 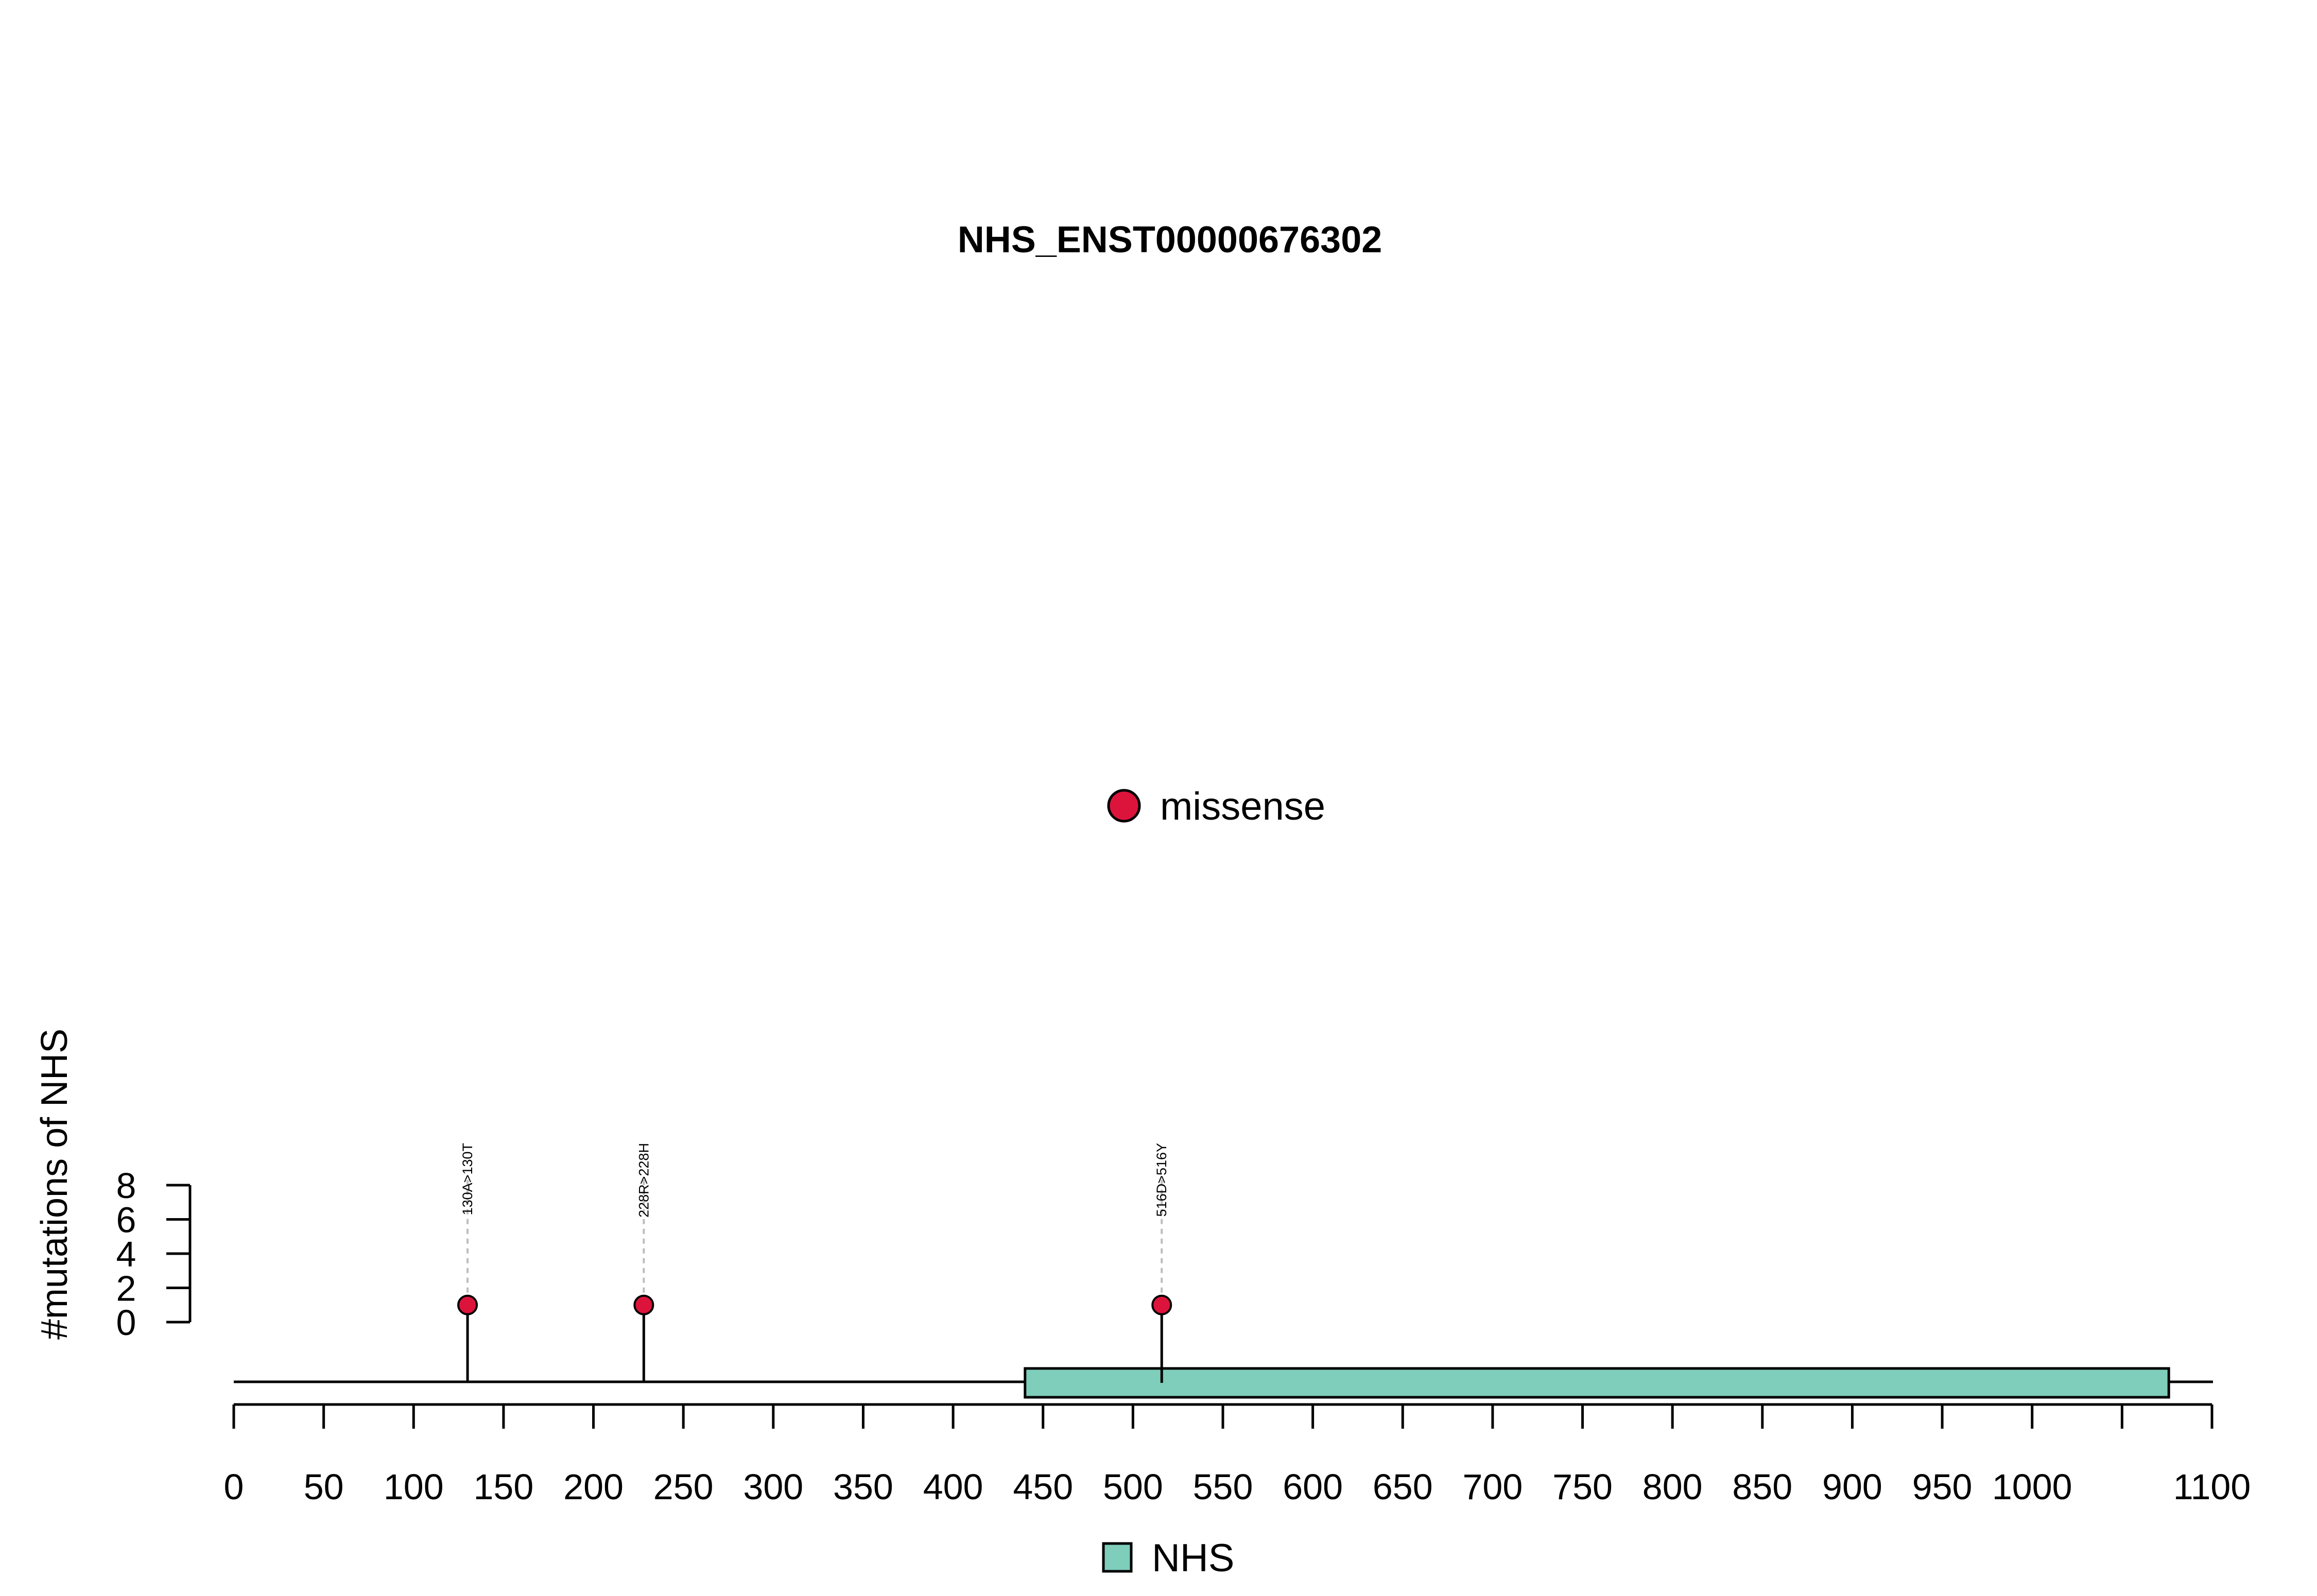 What do you see at coordinates (324, 1487) in the screenshot?
I see `x-tick-label-50: 50` at bounding box center [324, 1487].